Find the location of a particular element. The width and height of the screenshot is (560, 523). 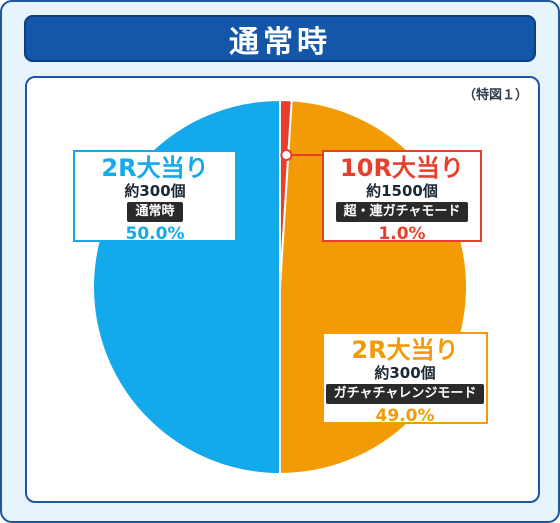

callout-2r-normal: 2R大当り 約300個 通常時 50.0% is located at coordinates (155, 197).